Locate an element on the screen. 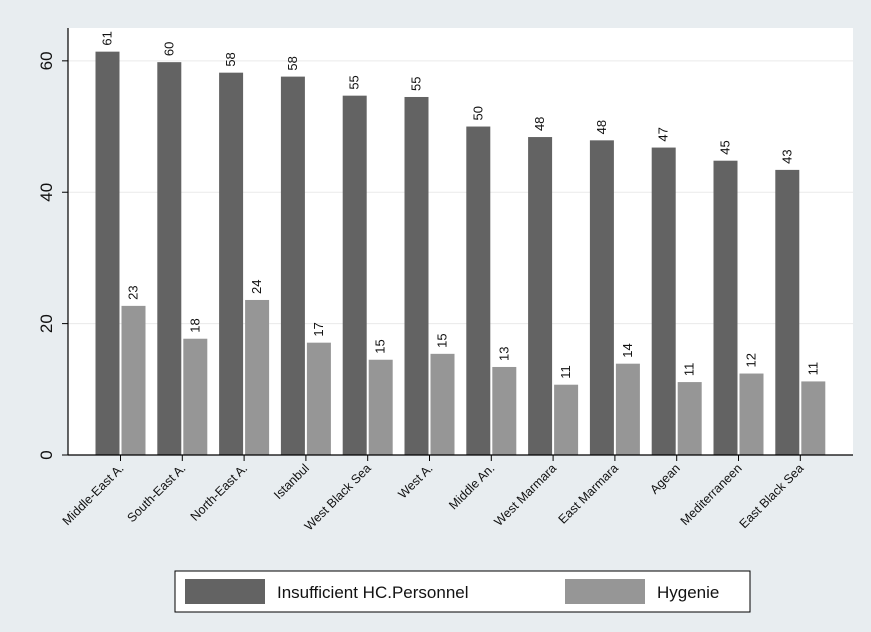  data-label: 50 is located at coordinates (477, 113).